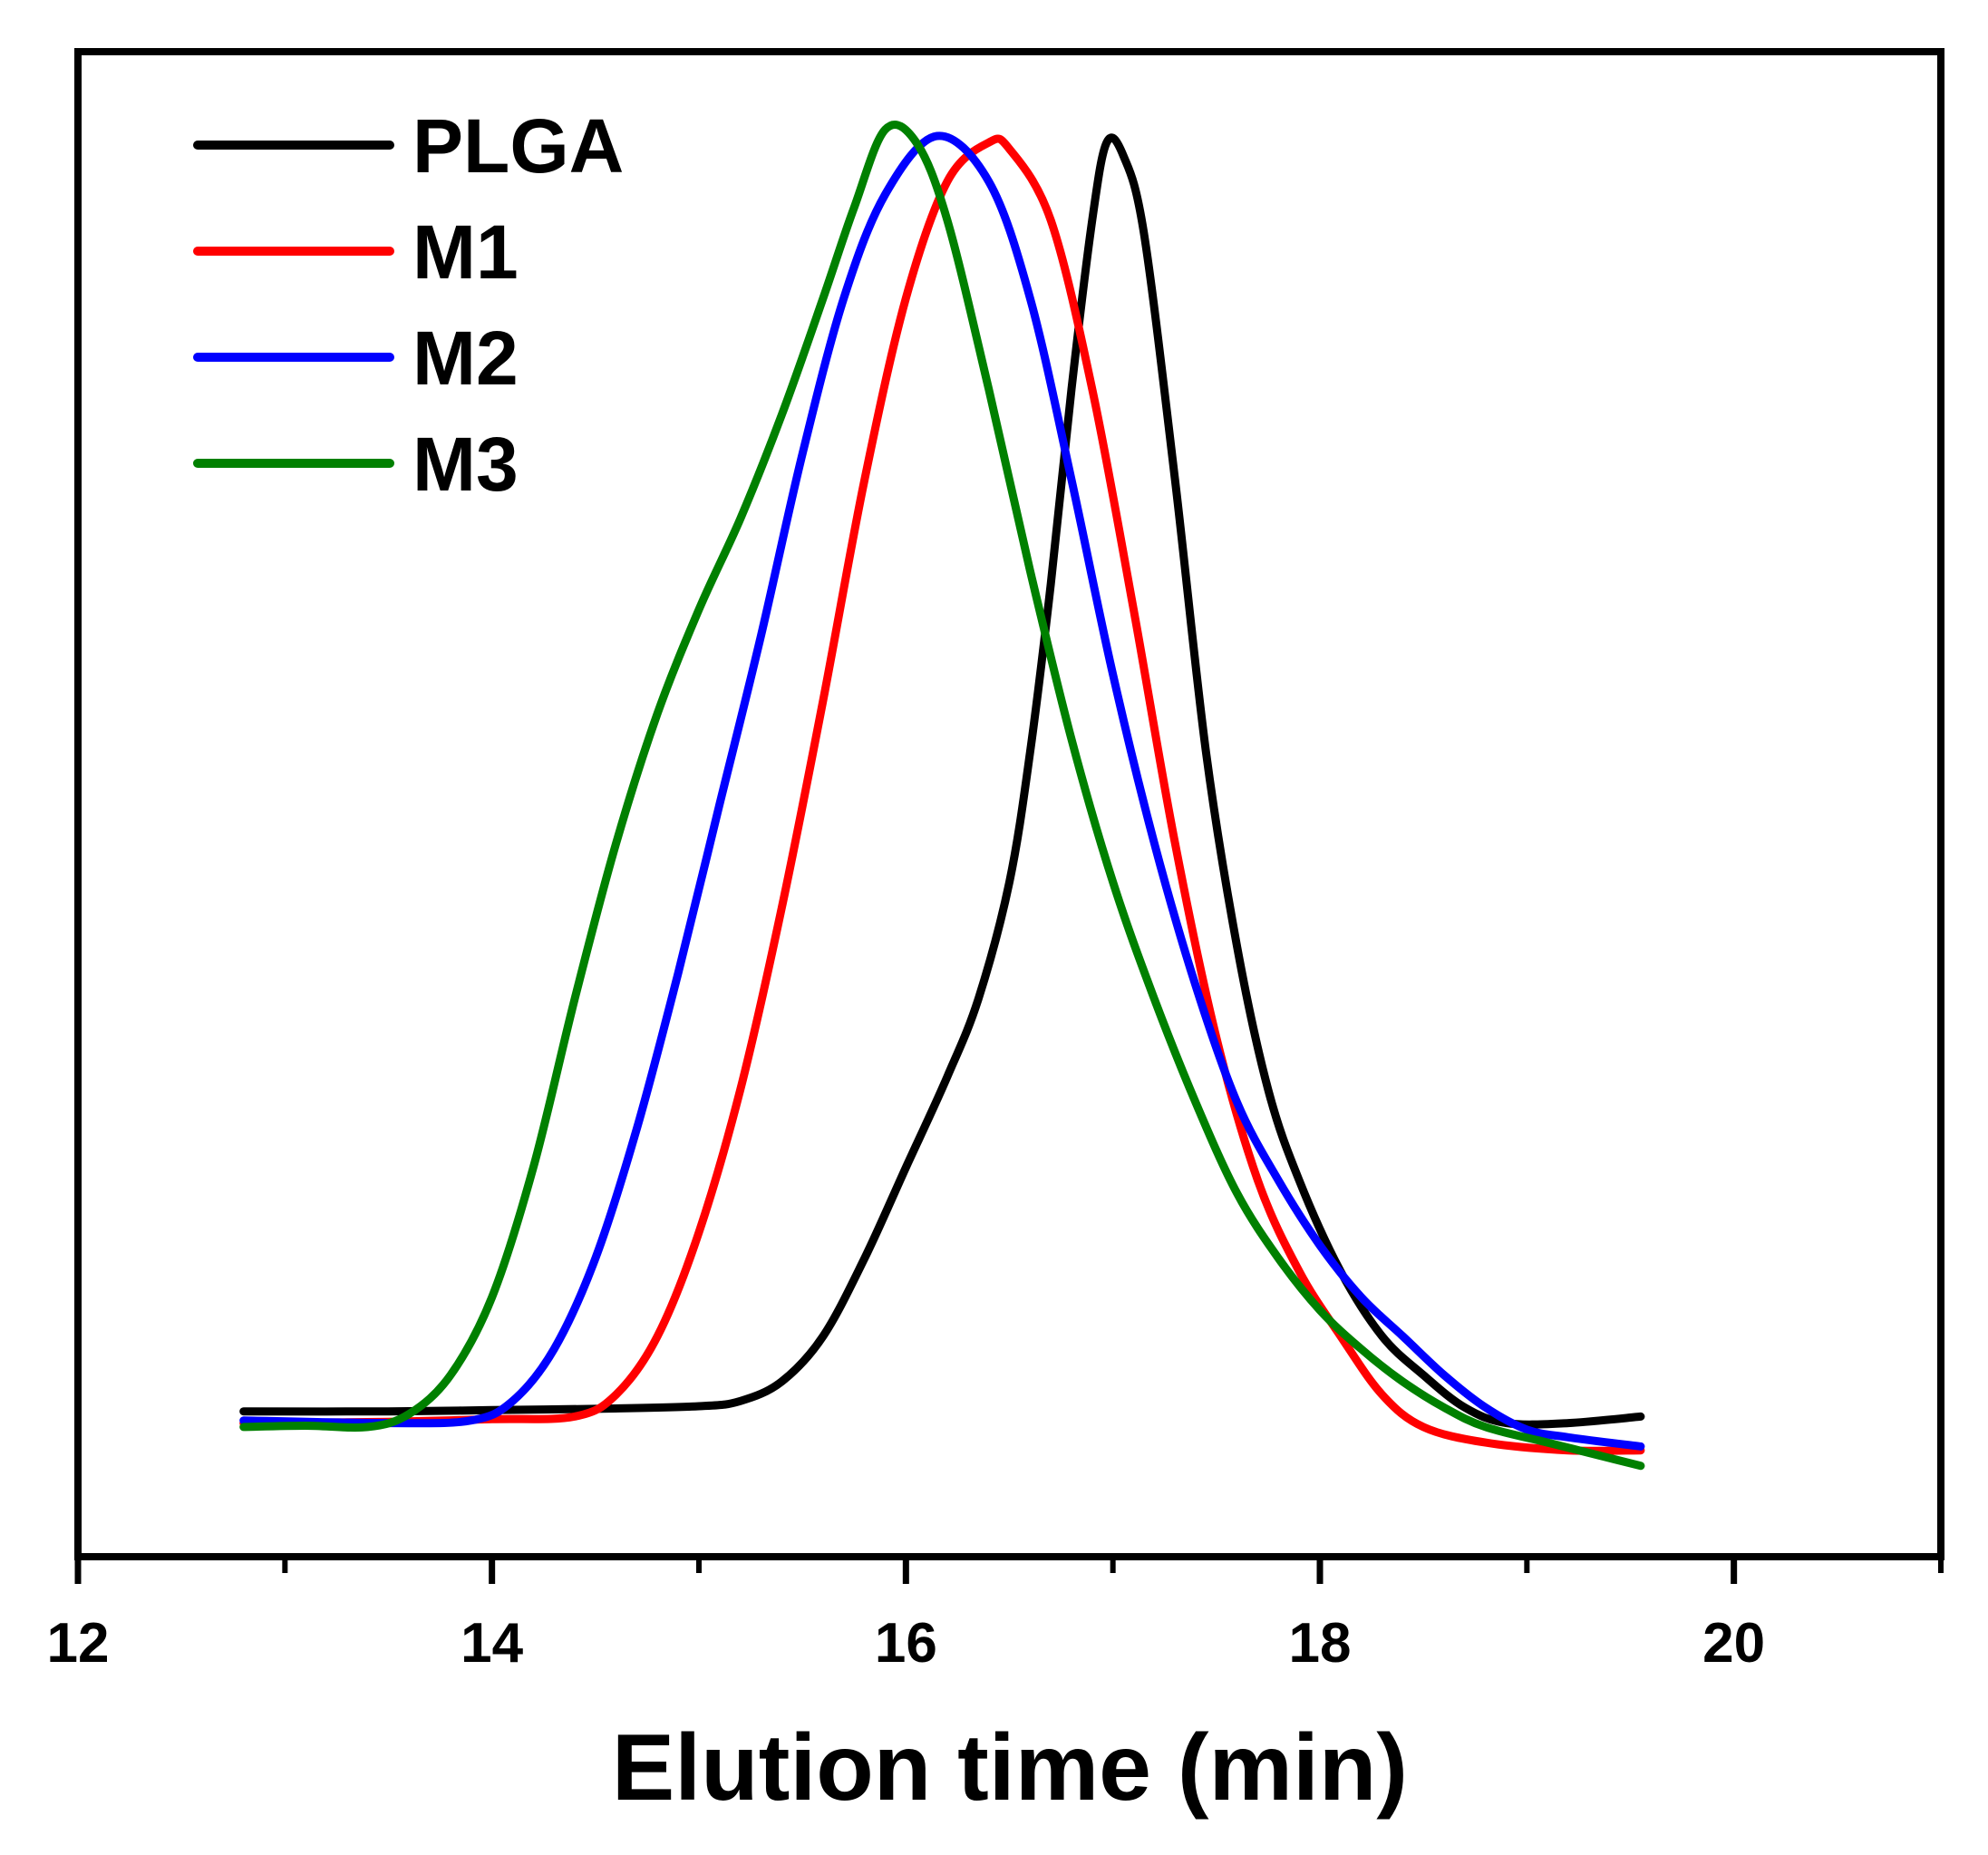  Describe the element at coordinates (356, 358) in the screenshot. I see `legend-item-m2: M2` at that location.